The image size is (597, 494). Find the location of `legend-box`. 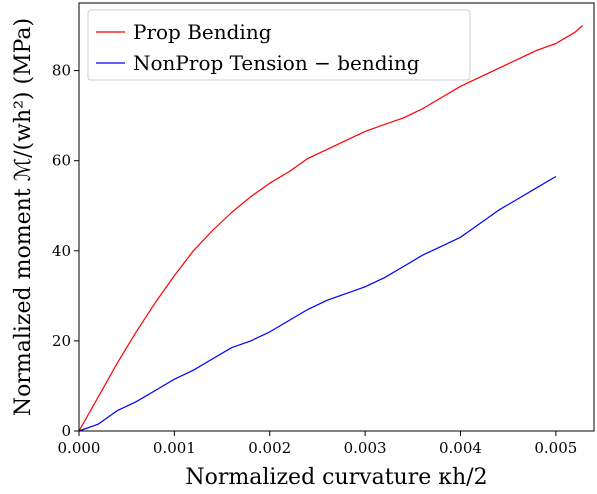

legend-box is located at coordinates (279, 45).